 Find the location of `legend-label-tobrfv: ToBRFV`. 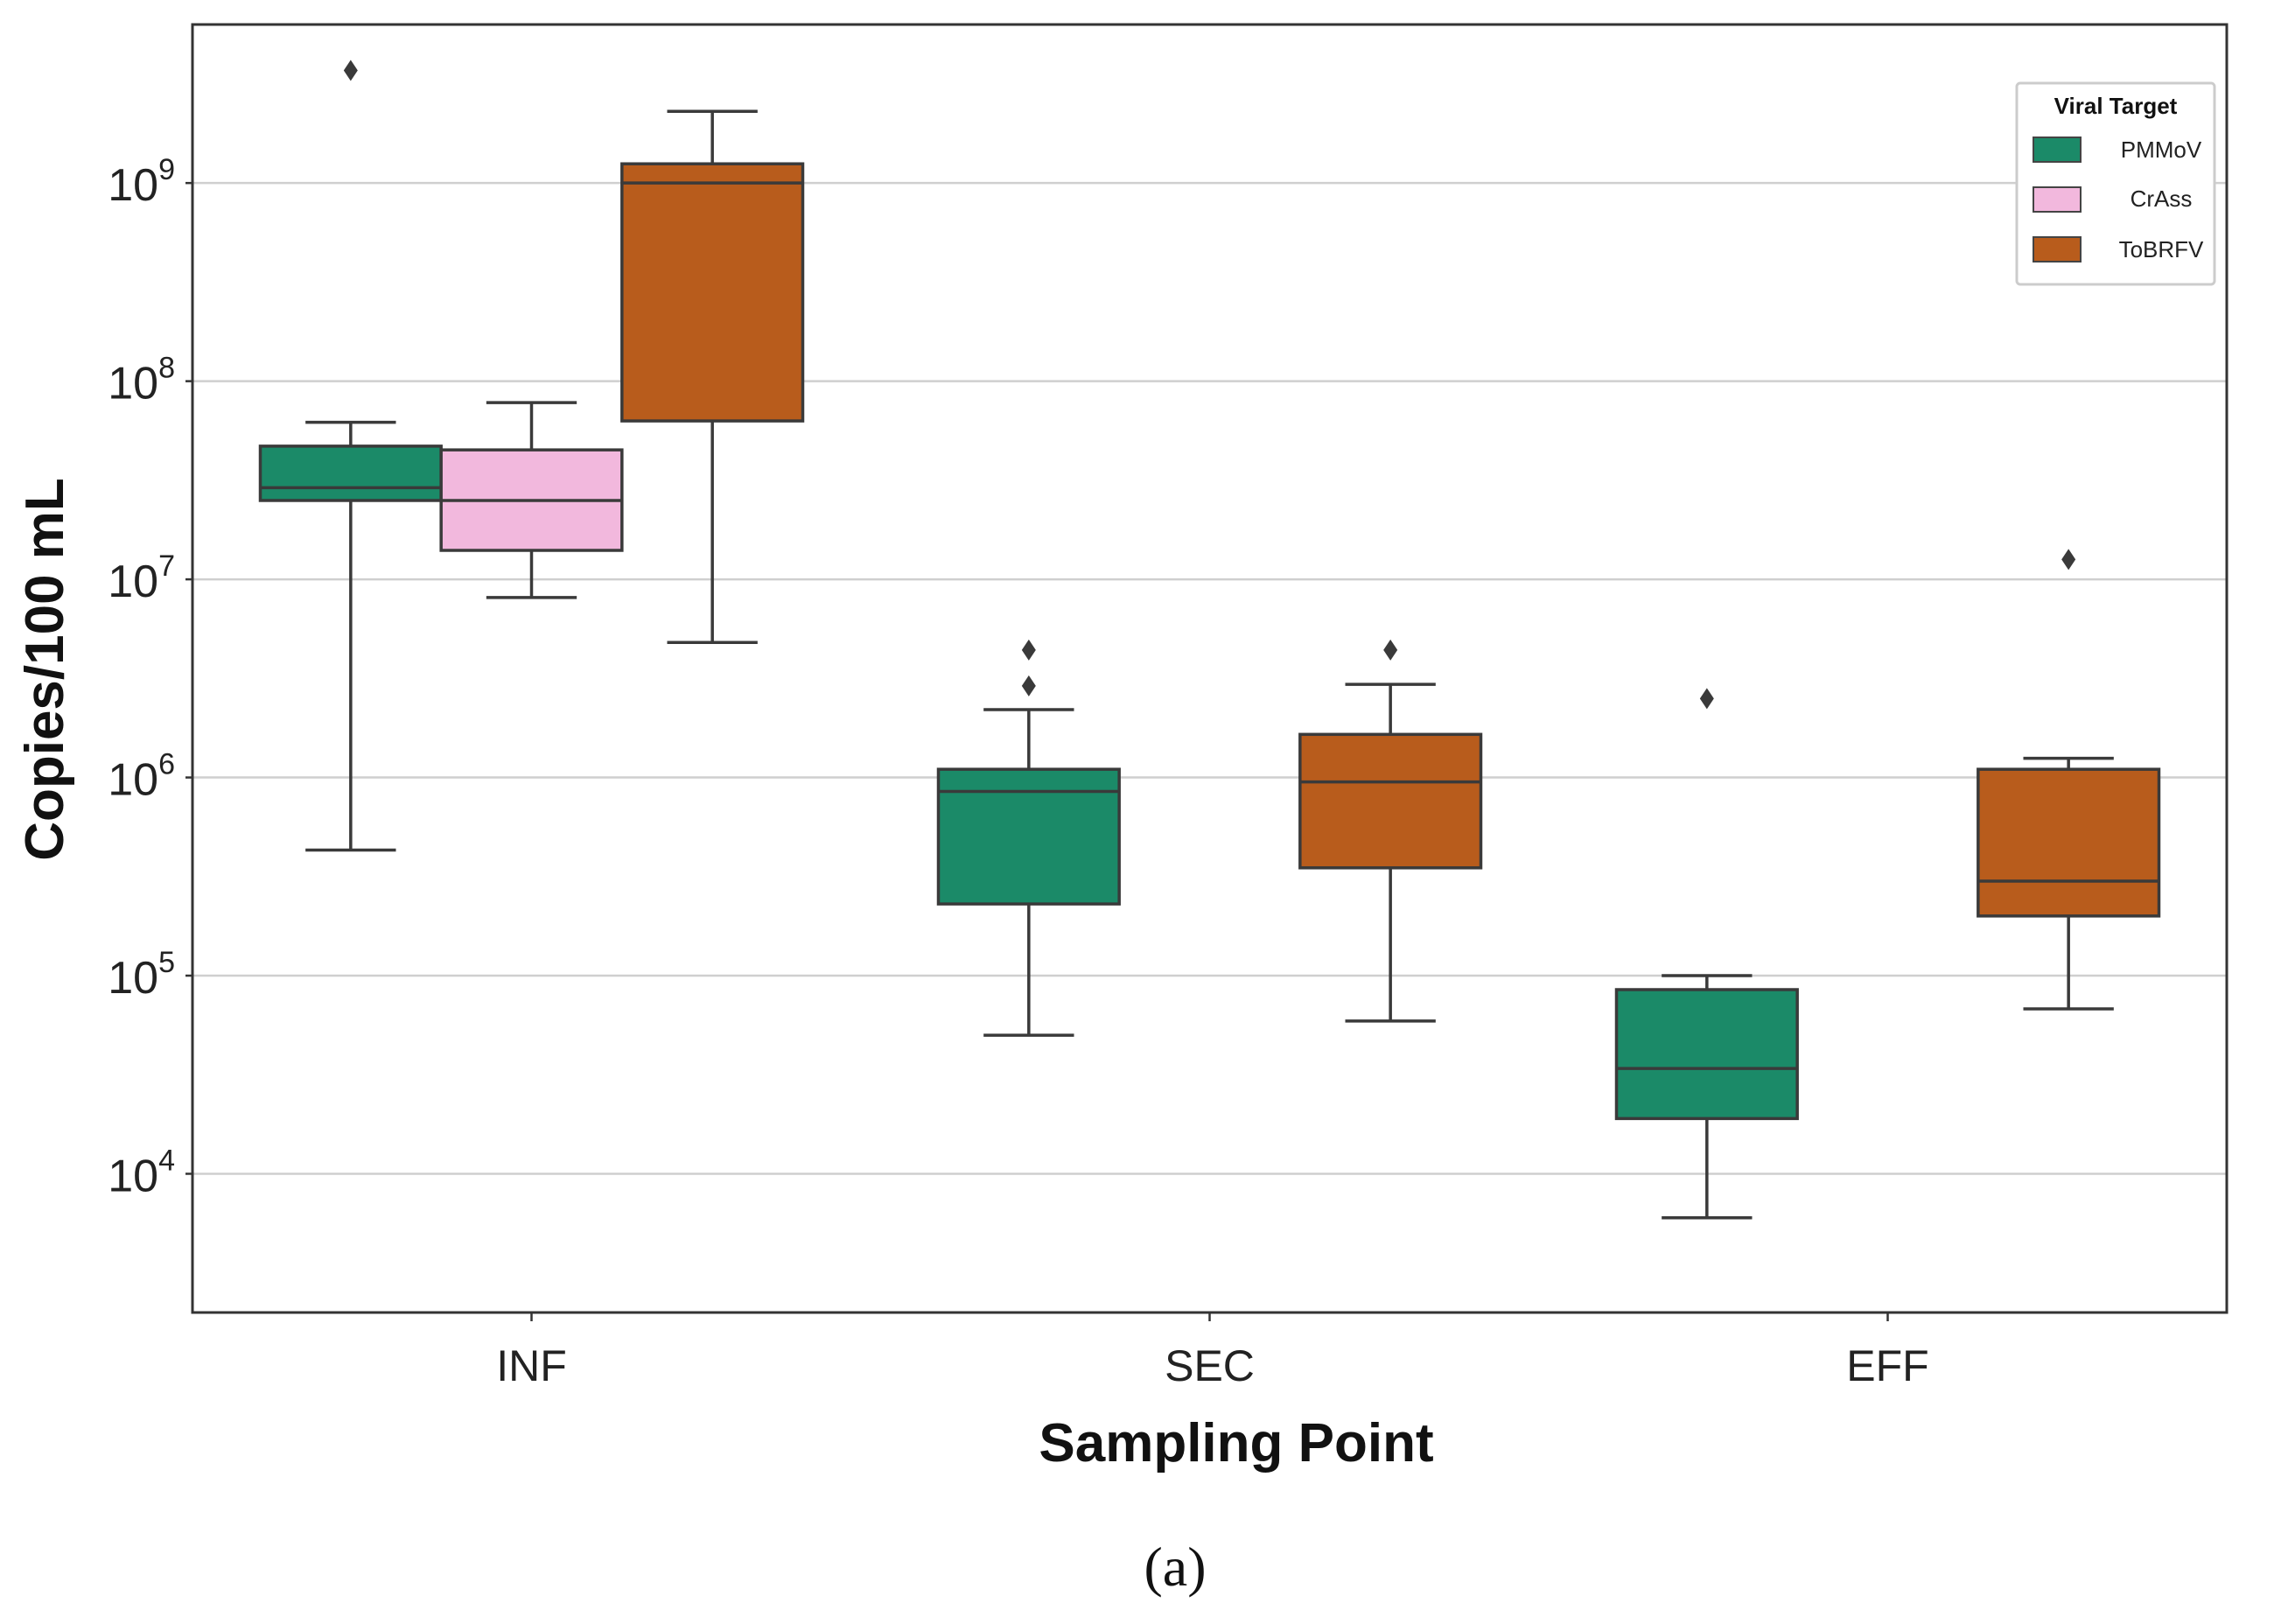

legend-label-tobrfv: ToBRFV is located at coordinates (2161, 249).